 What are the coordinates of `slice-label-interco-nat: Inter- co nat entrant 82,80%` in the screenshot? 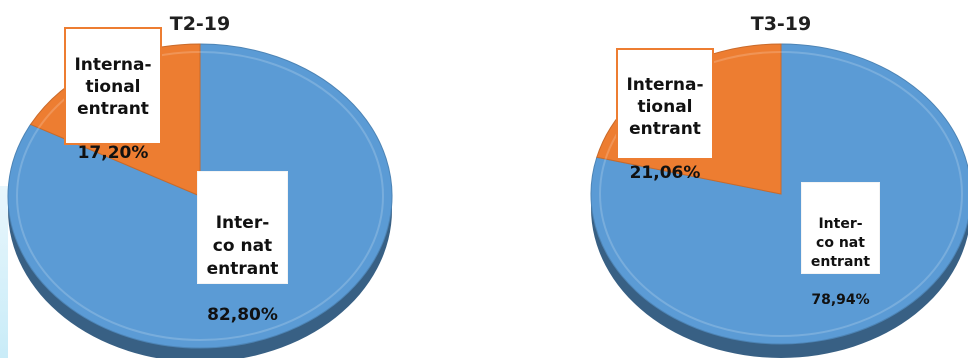 It's located at (242, 248).